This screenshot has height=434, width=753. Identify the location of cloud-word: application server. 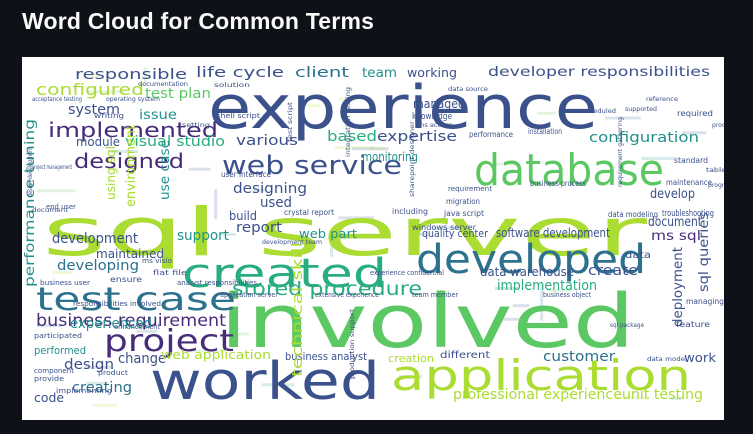
(249, 295).